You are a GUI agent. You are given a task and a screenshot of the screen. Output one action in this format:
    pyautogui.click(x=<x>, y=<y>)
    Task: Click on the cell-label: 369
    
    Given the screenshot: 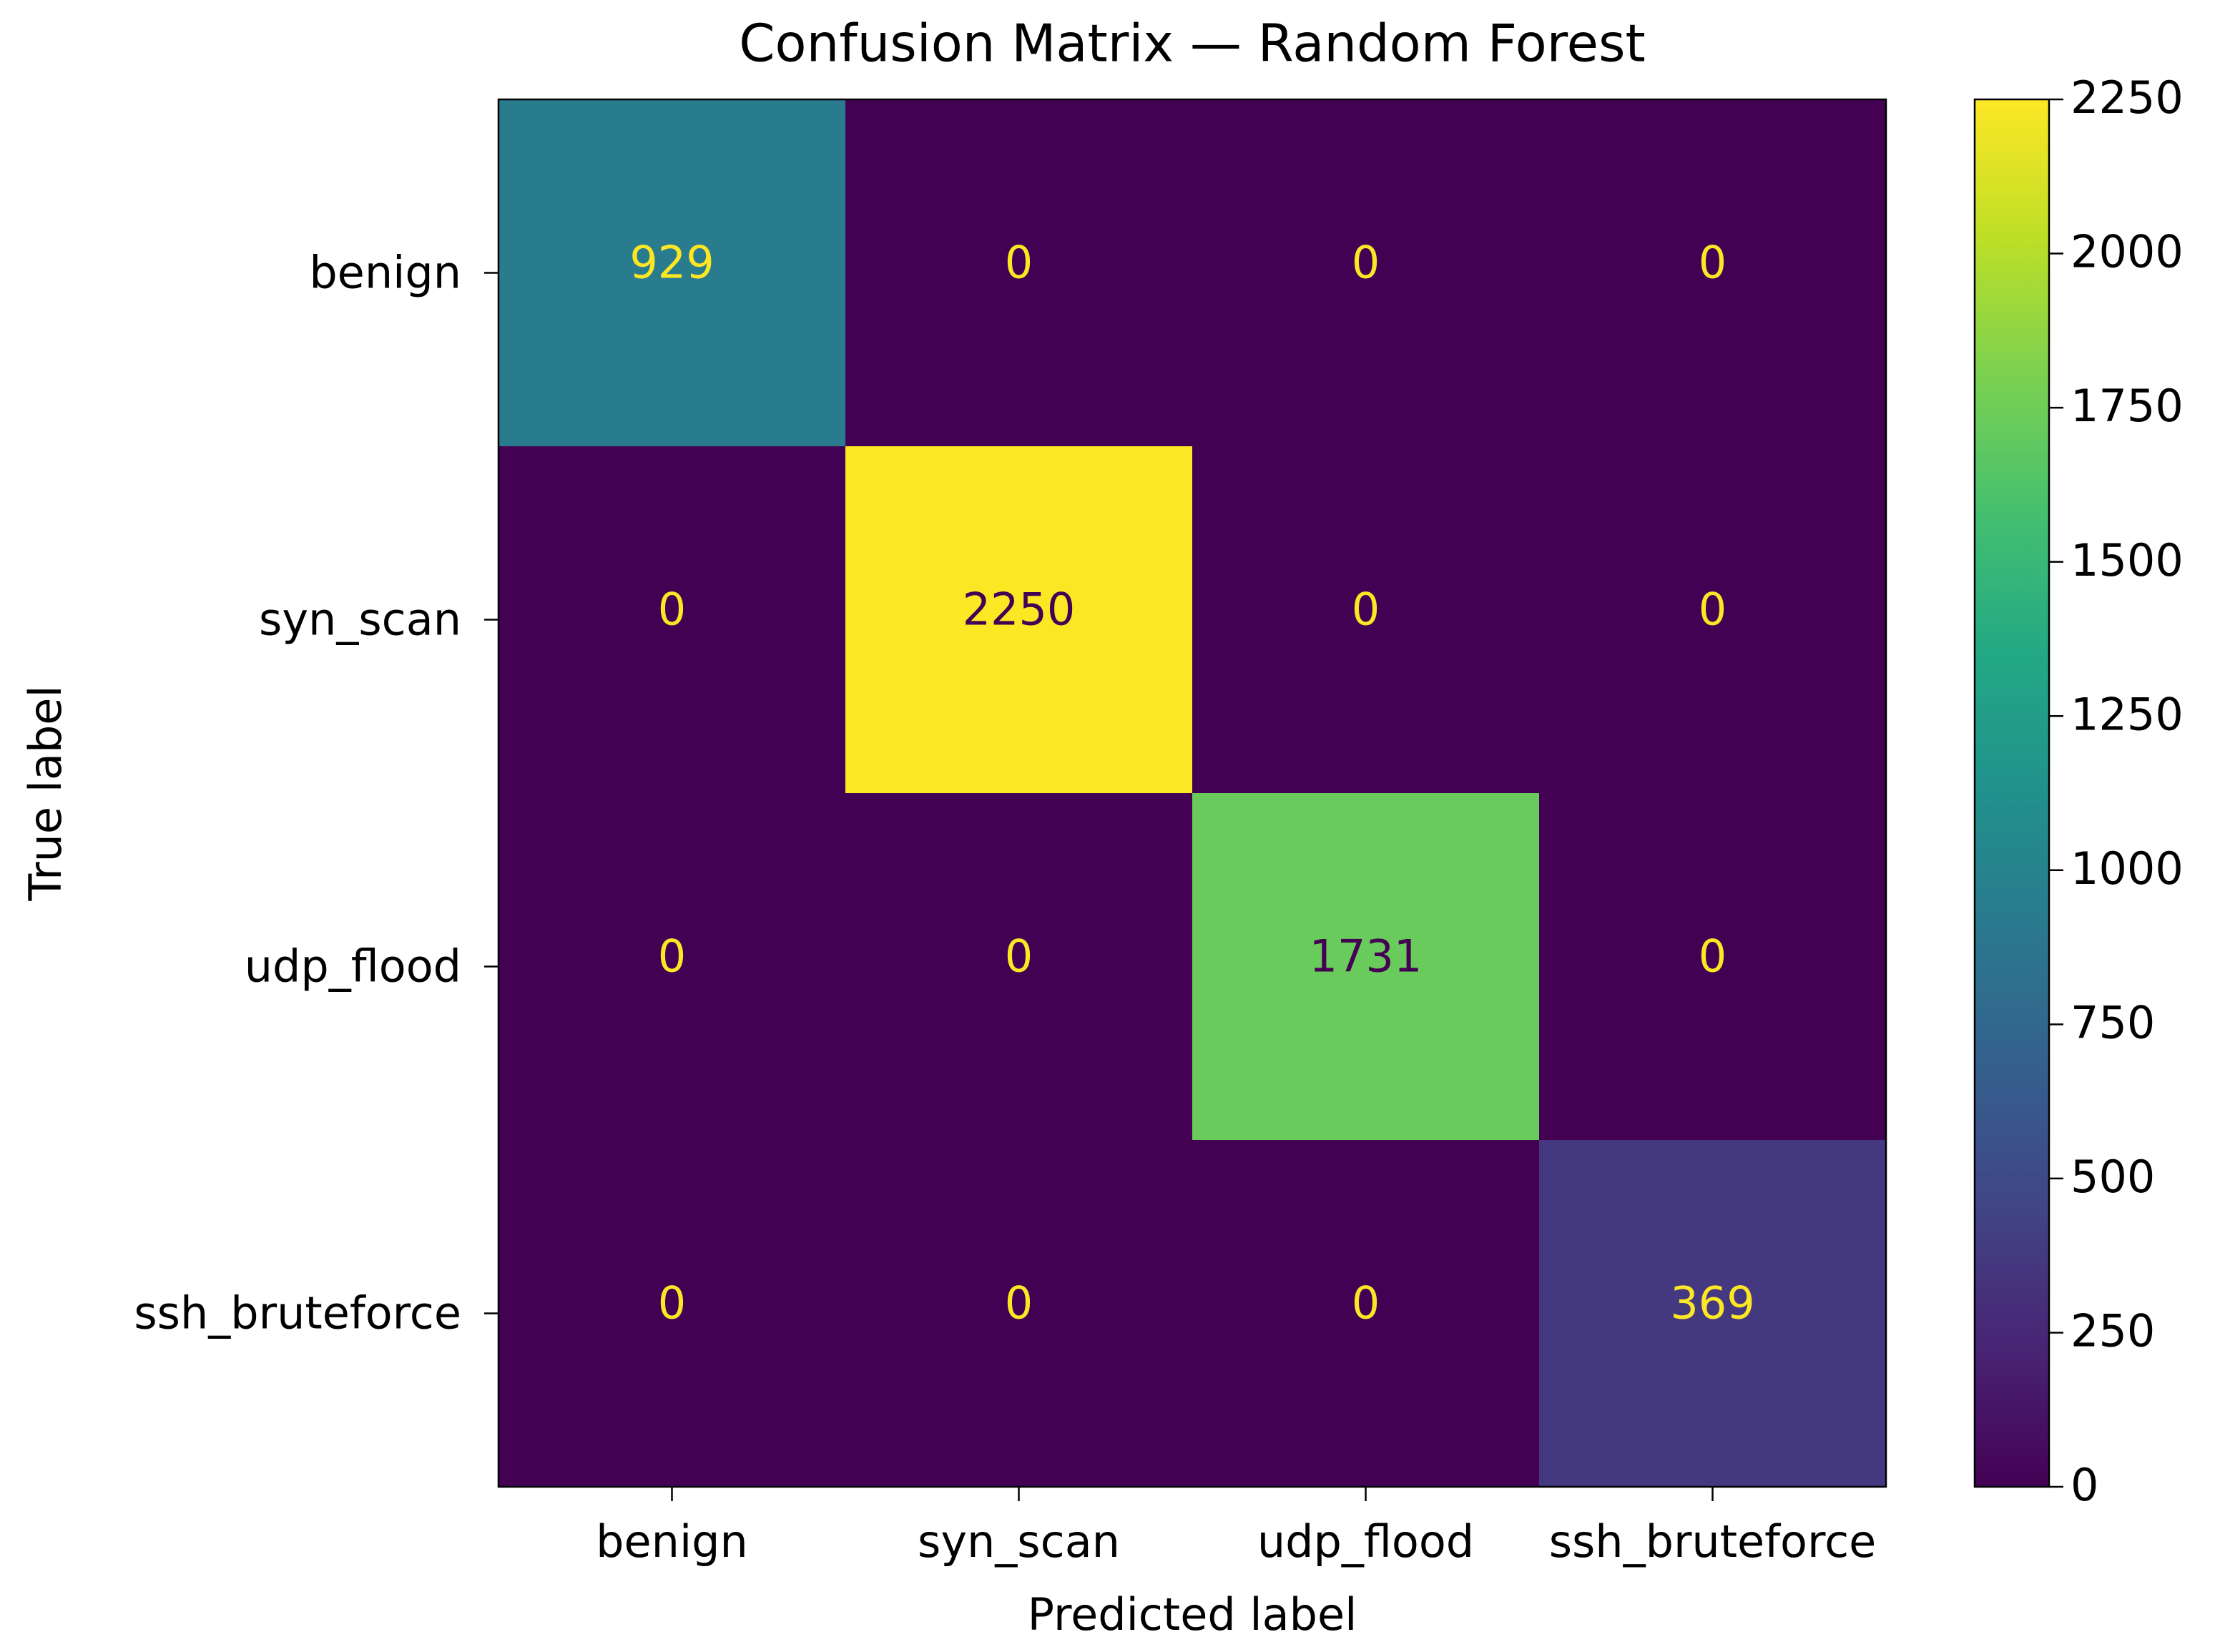 What is the action you would take?
    pyautogui.click(x=1712, y=1303)
    